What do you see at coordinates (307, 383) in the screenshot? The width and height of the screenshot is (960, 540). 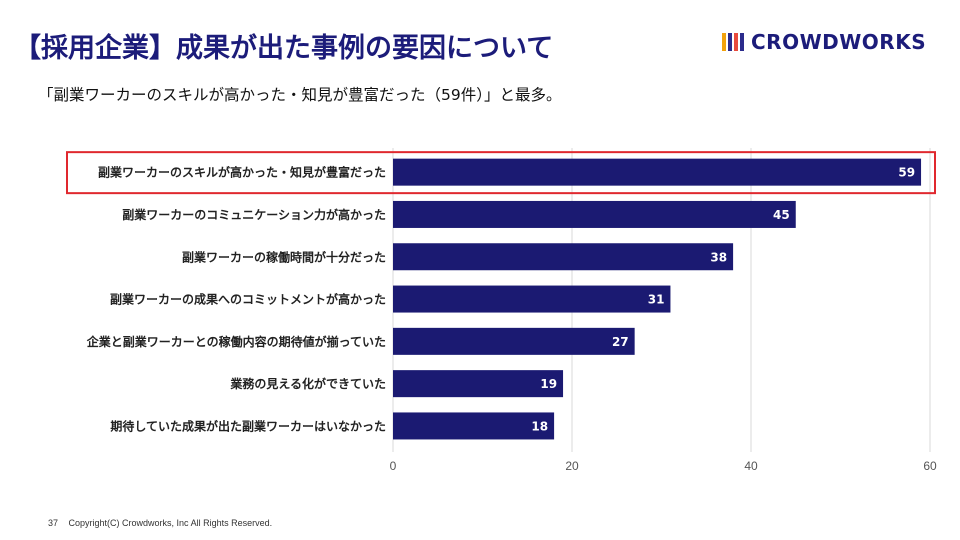 I see `category-label: 業務の見える化ができていた` at bounding box center [307, 383].